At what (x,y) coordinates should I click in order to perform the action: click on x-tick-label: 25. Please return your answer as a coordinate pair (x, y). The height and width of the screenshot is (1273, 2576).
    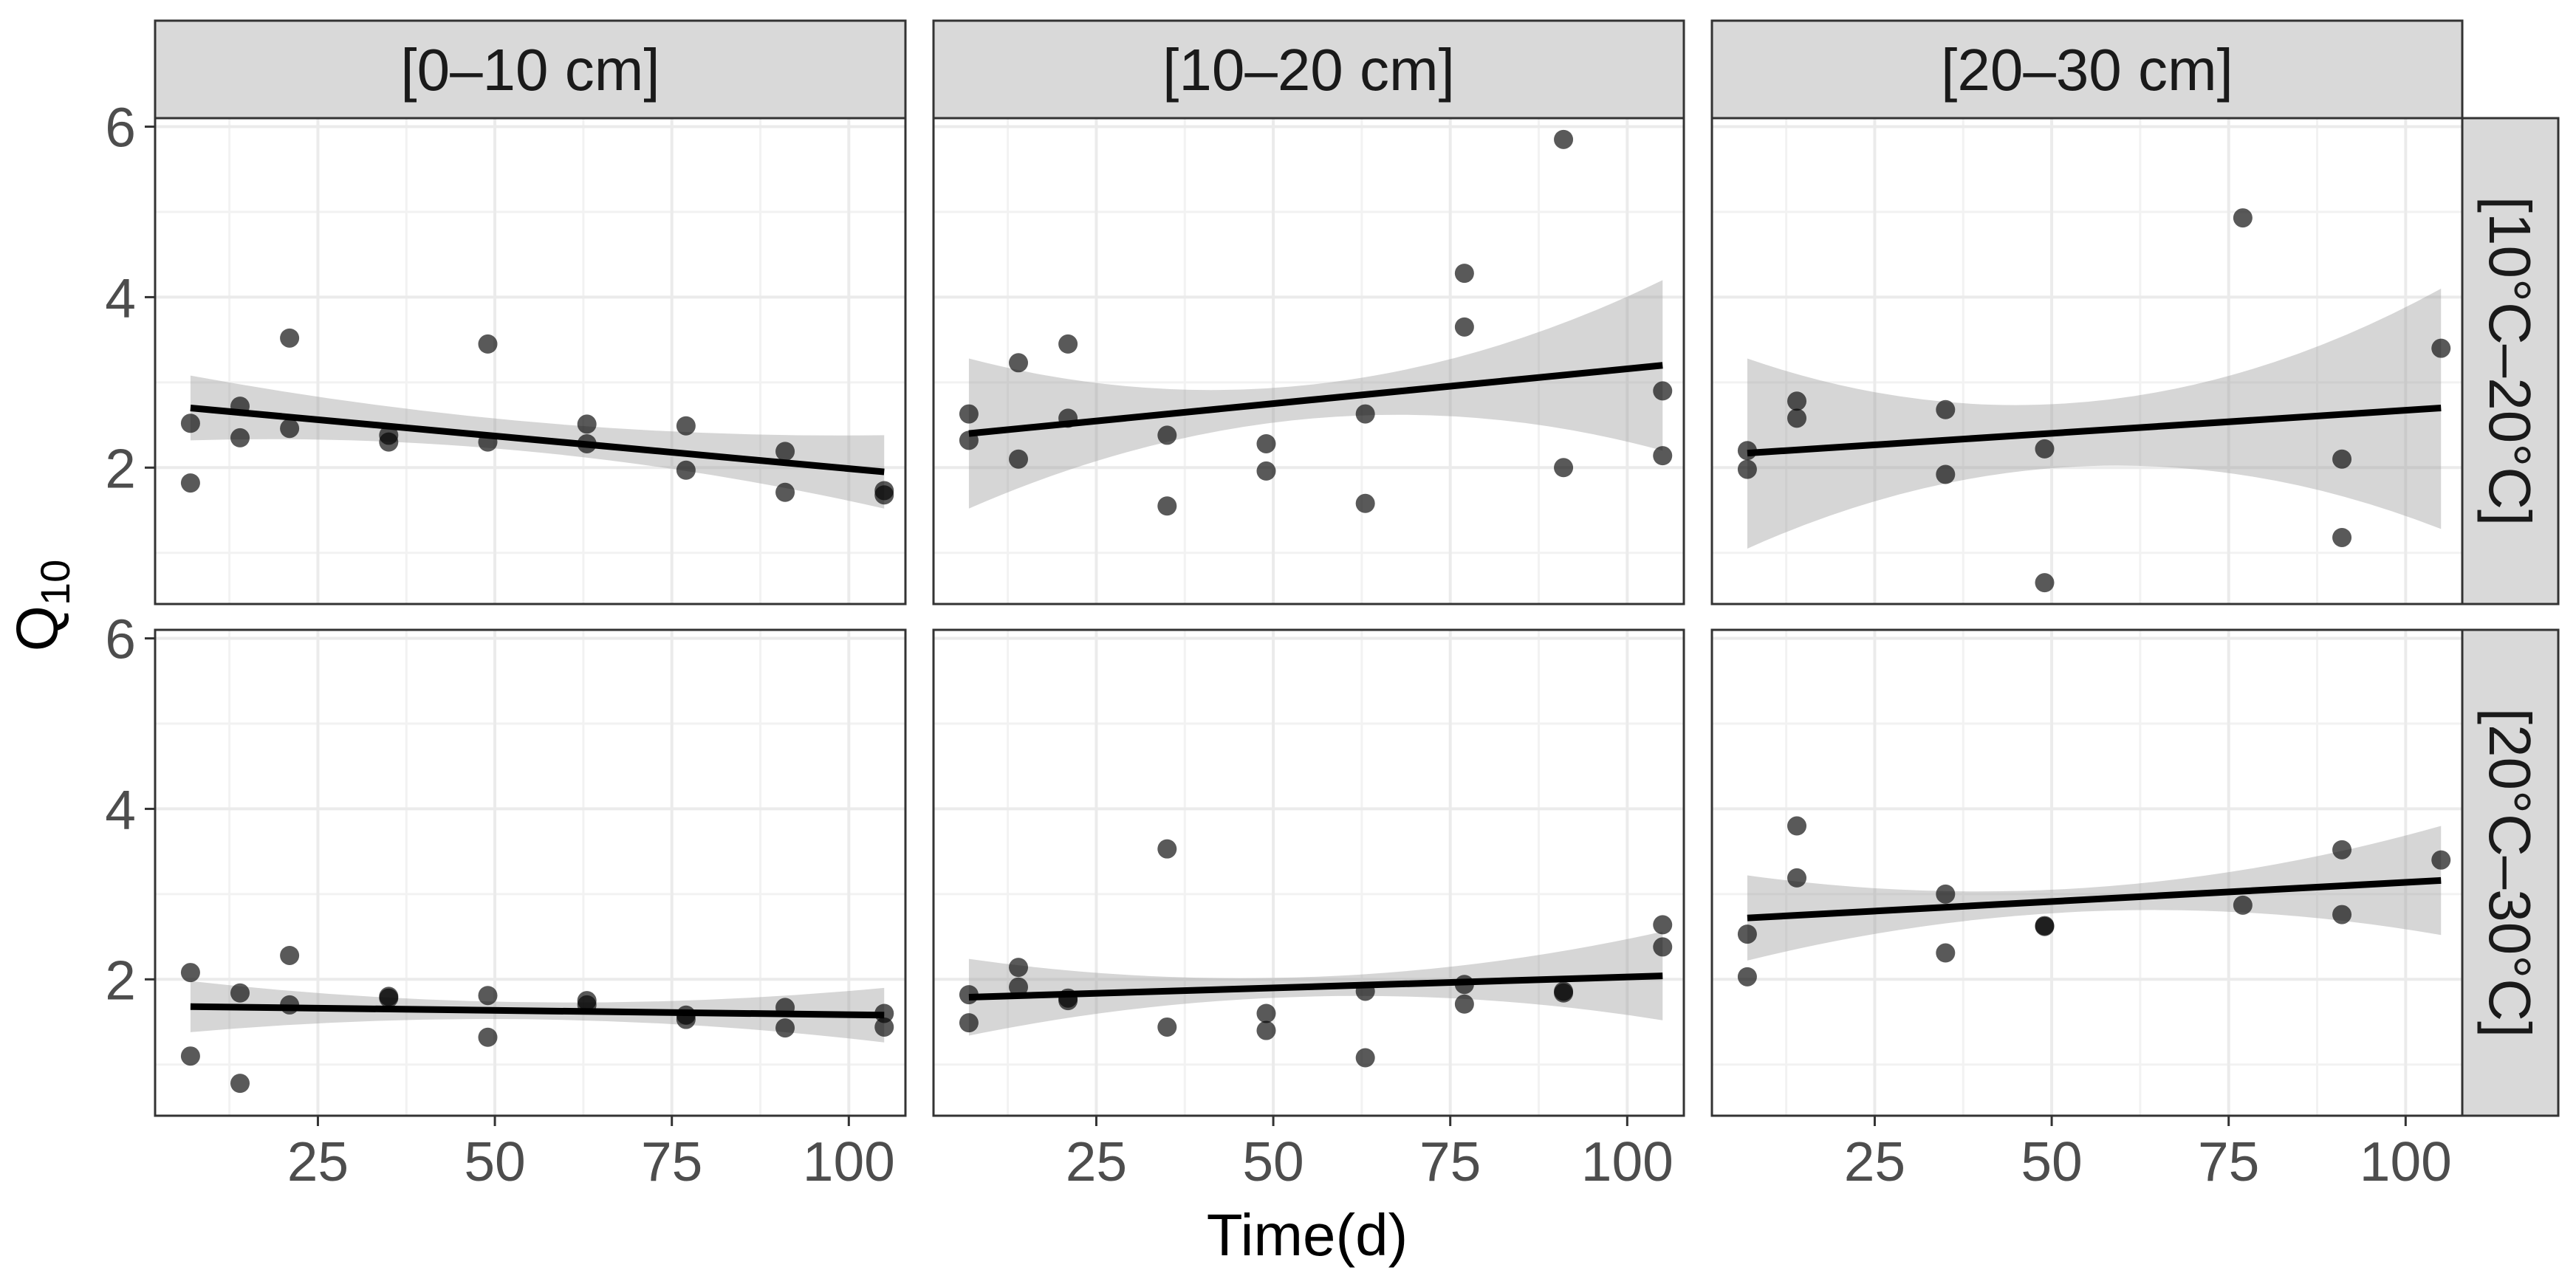
    Looking at the image, I should click on (318, 1161).